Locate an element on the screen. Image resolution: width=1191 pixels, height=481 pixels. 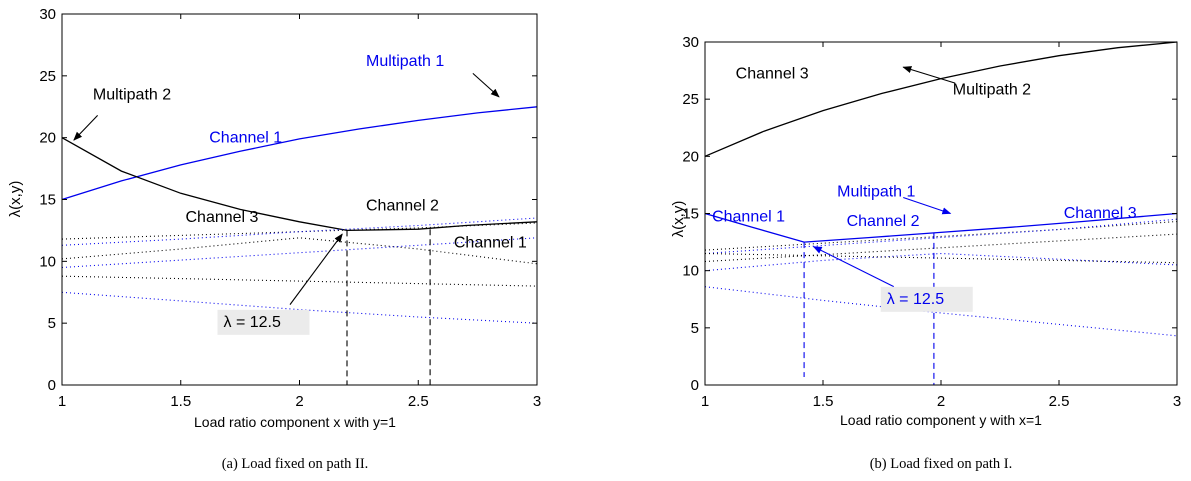
annotation-label-b-1: Multipath 2 is located at coordinates (992, 90).